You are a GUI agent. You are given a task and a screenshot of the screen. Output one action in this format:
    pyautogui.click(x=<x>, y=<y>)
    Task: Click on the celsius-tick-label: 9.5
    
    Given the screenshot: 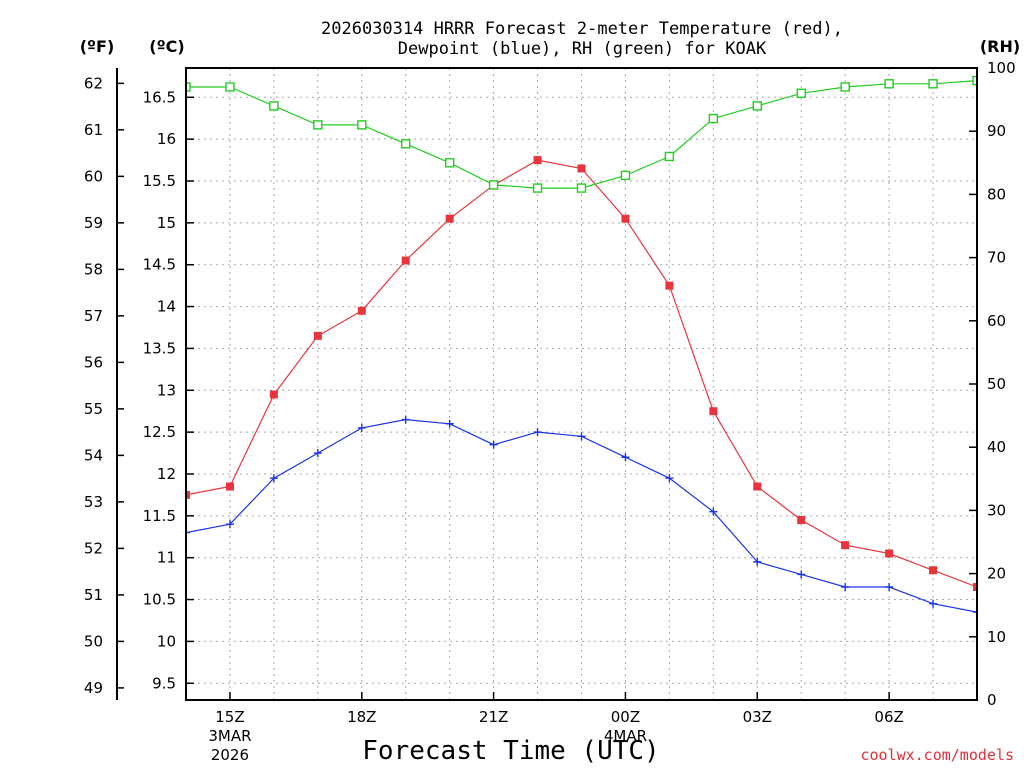 What is the action you would take?
    pyautogui.click(x=164, y=683)
    